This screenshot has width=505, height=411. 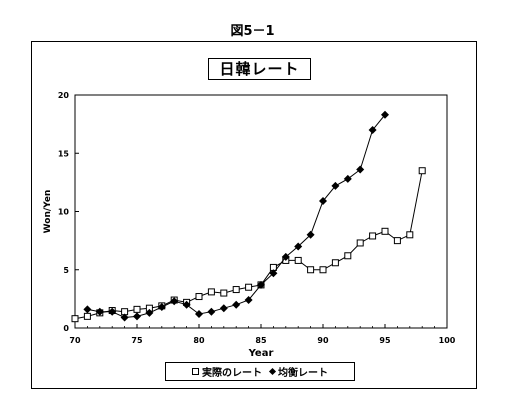 I want to click on y-tick-label: 20, so click(x=64, y=95).